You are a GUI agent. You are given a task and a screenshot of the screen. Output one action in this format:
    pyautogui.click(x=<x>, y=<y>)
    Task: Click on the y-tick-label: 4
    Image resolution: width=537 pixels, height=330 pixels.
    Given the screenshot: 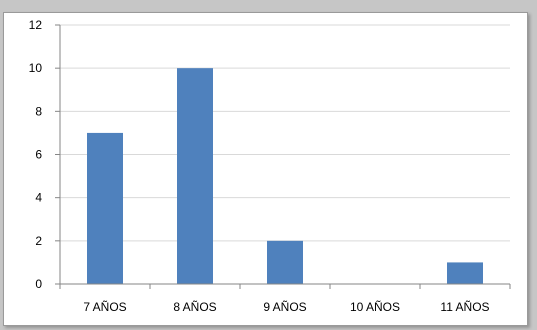 What is the action you would take?
    pyautogui.click(x=38, y=198)
    